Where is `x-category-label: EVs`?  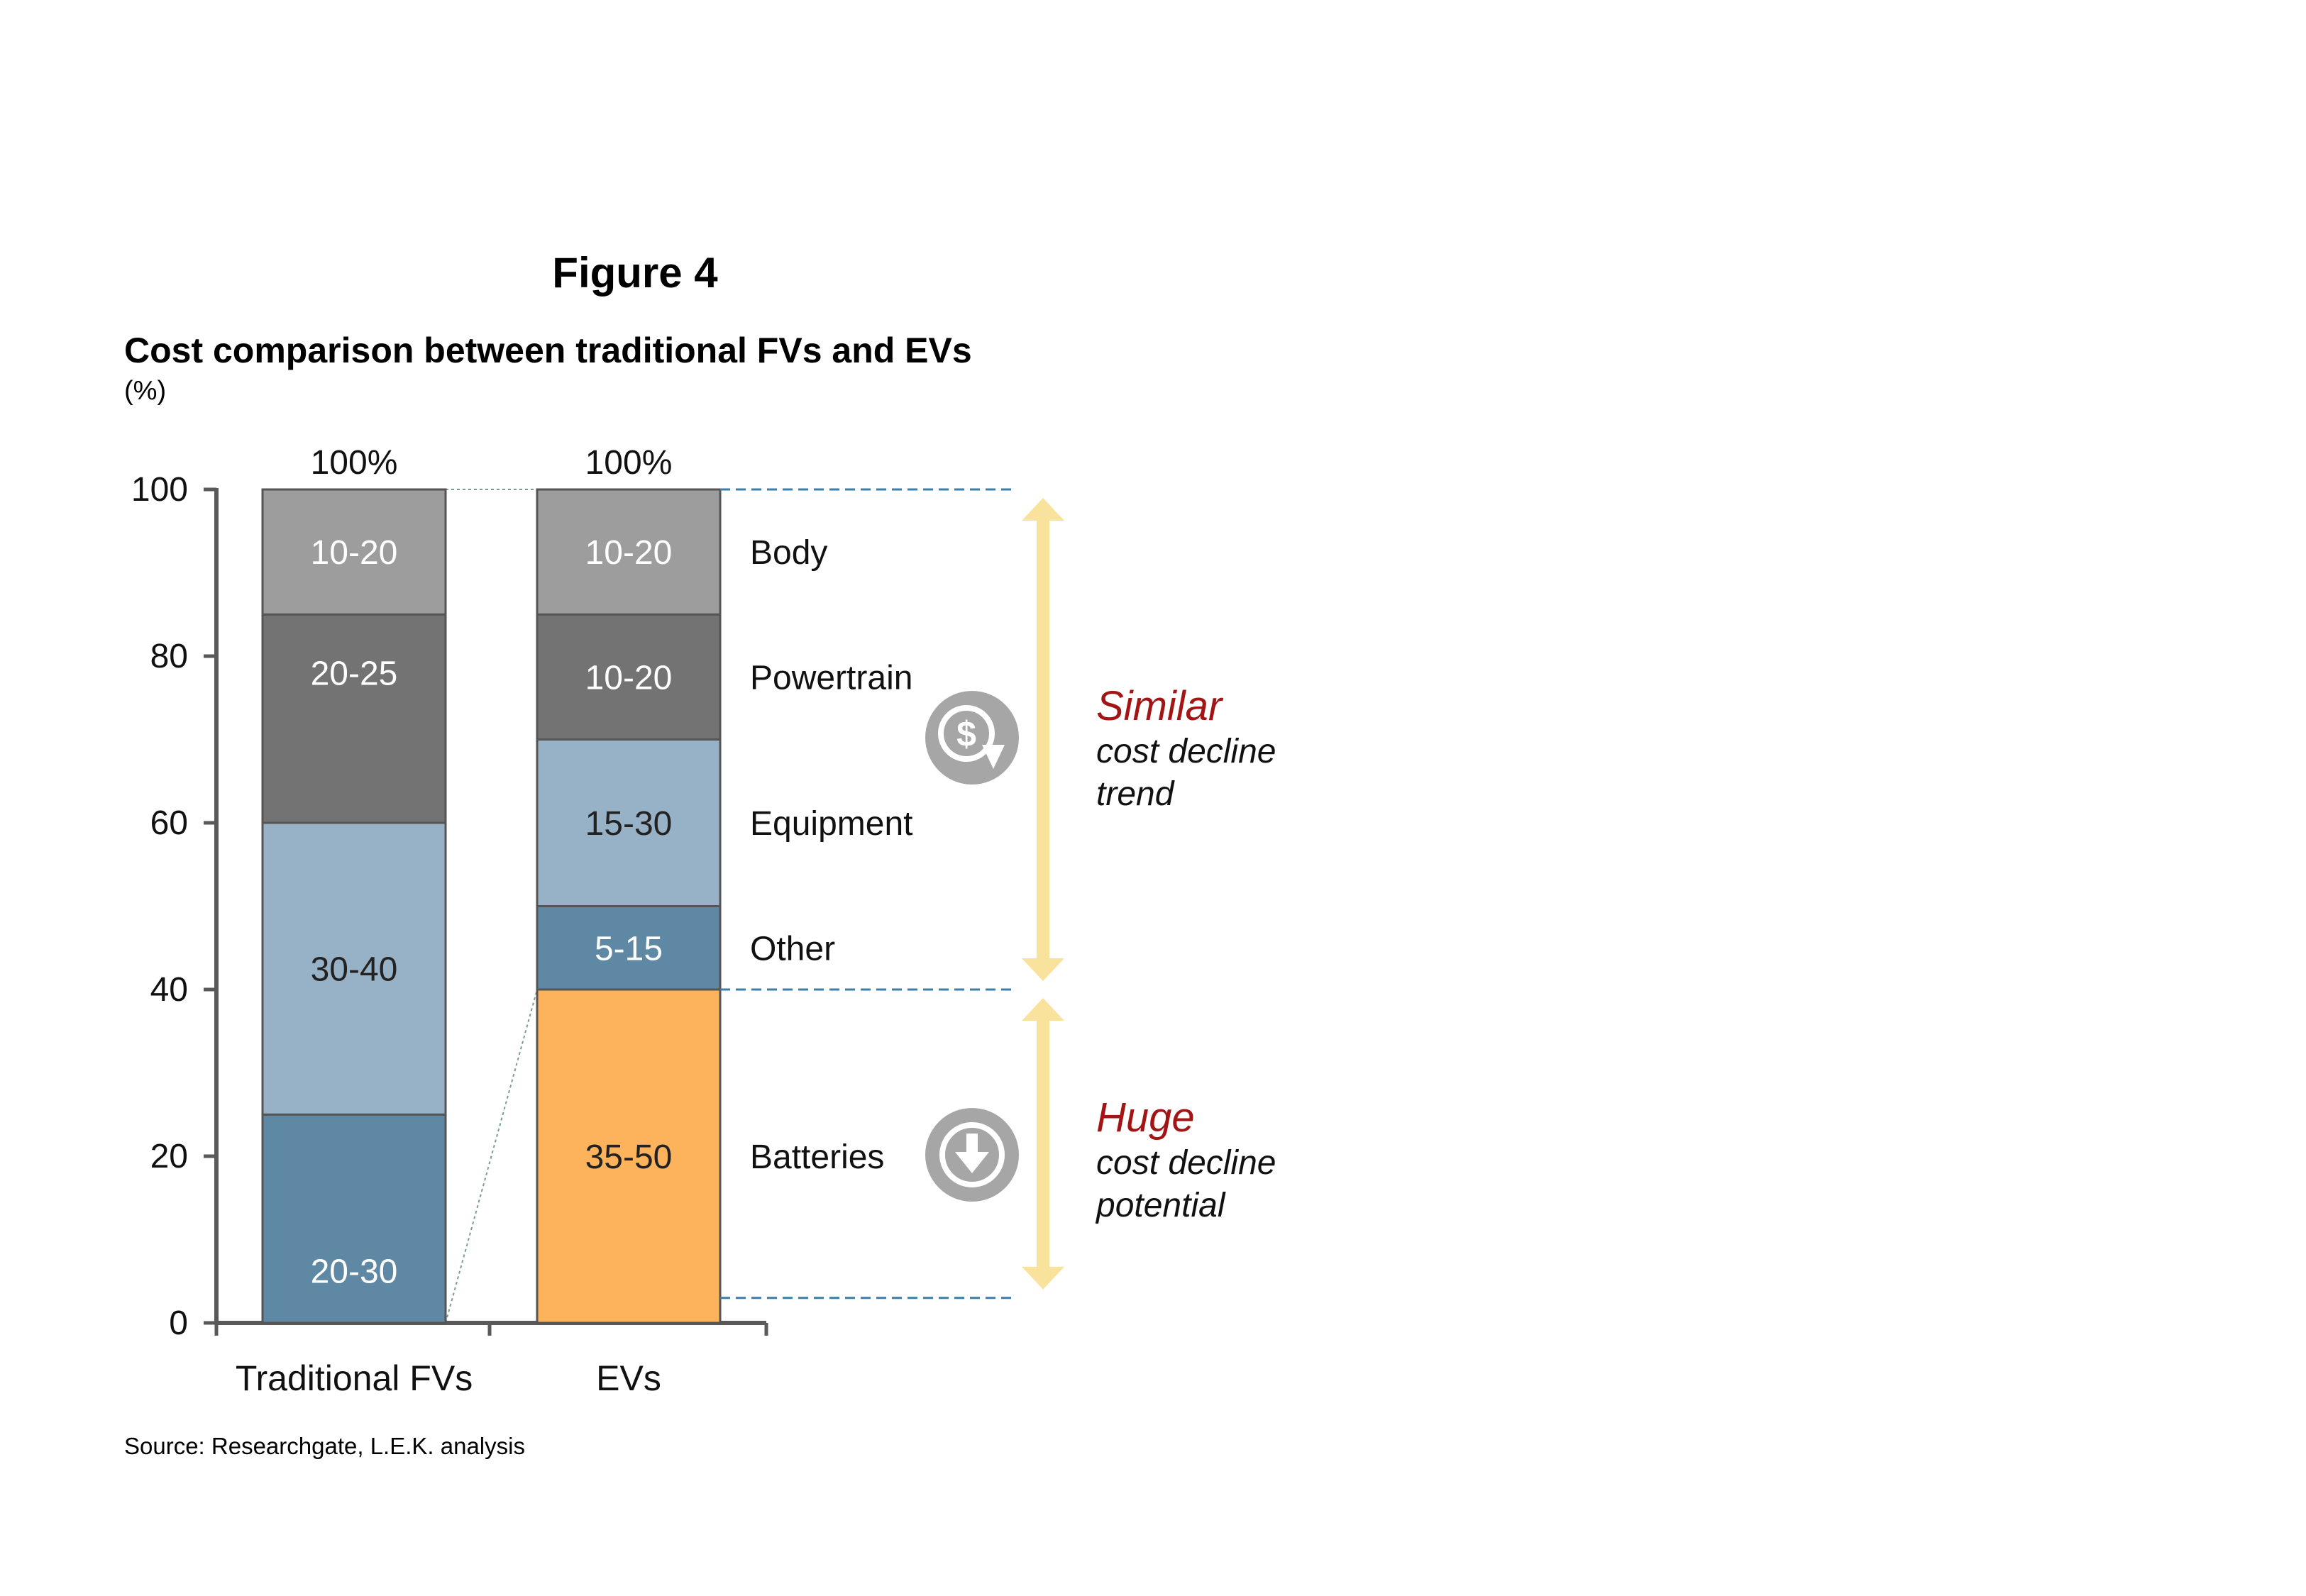
x-category-label: EVs is located at coordinates (628, 1378).